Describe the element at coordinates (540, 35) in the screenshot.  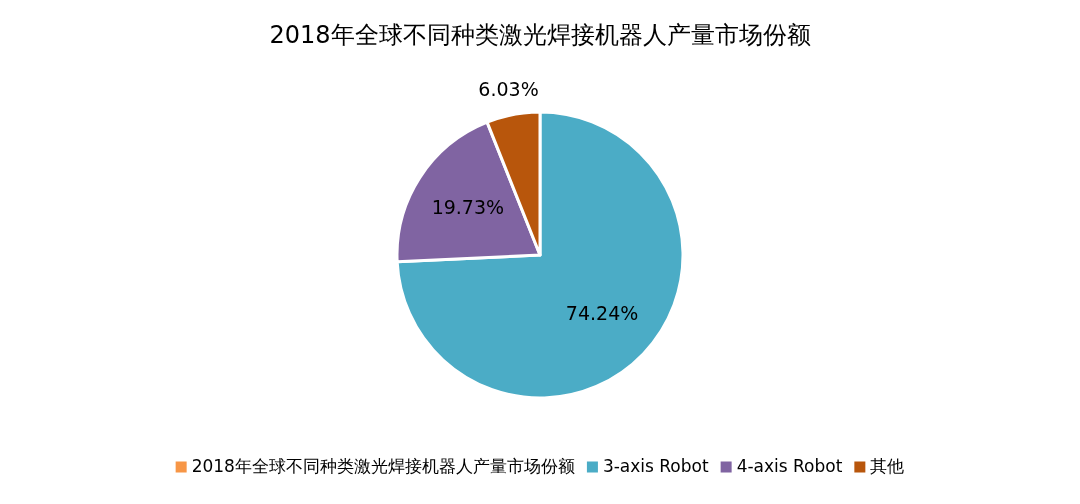
I see `chart-title: 2018年全球不同种类激光焊接机器人产量市场份额` at that location.